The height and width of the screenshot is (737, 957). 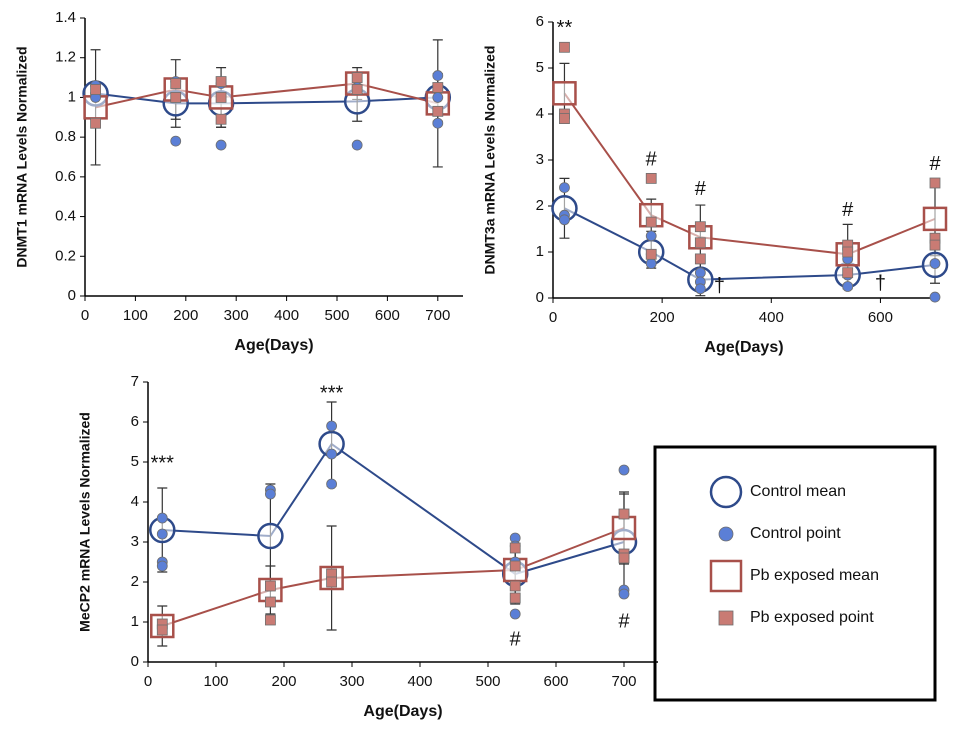 What do you see at coordinates (135, 315) in the screenshot?
I see `x-tick-label: 100` at bounding box center [135, 315].